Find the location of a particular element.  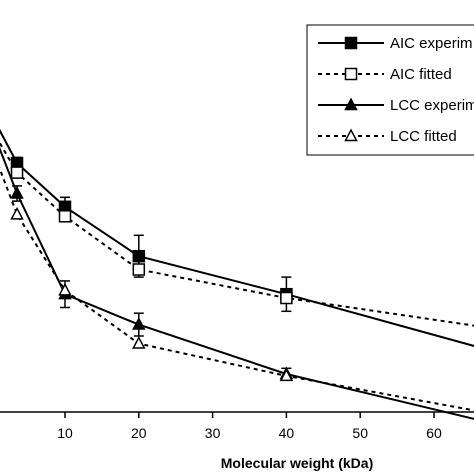

legend-entry-0: AIC experim is located at coordinates (395, 43).